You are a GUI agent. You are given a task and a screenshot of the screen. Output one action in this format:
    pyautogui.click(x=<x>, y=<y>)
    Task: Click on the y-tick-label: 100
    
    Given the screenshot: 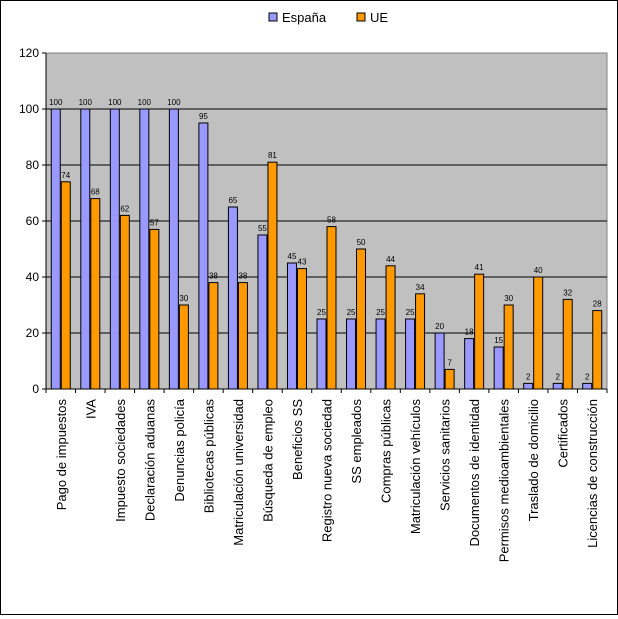 What is the action you would take?
    pyautogui.click(x=29, y=109)
    